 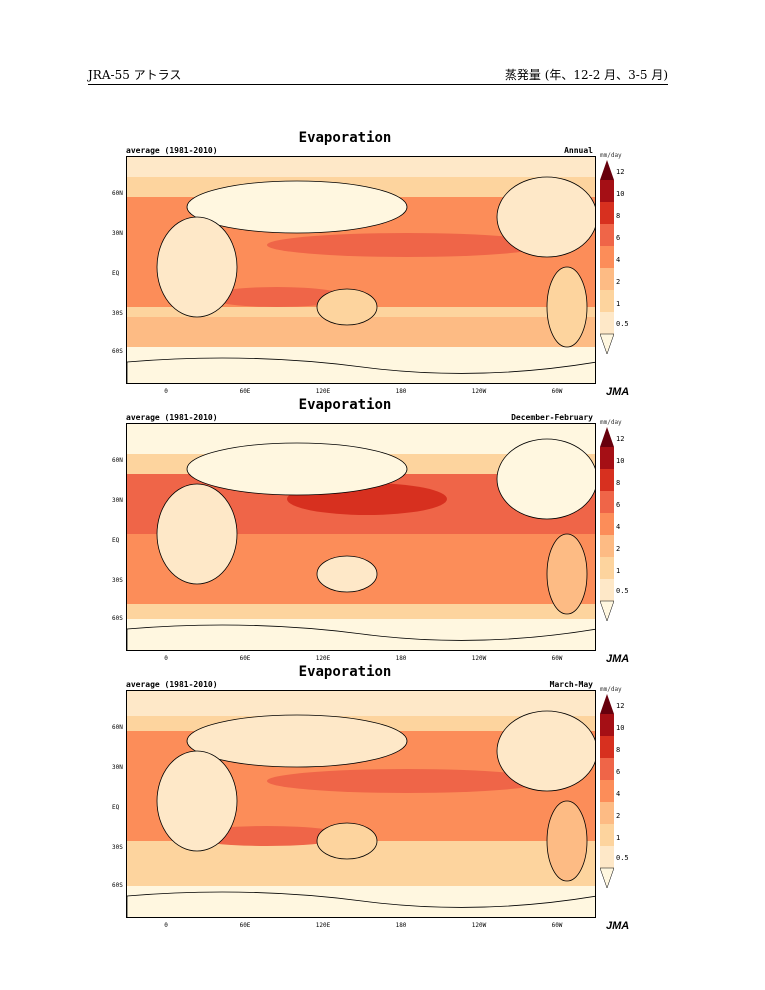 I want to click on panel-subtitle-right: Annual, so click(x=578, y=150).